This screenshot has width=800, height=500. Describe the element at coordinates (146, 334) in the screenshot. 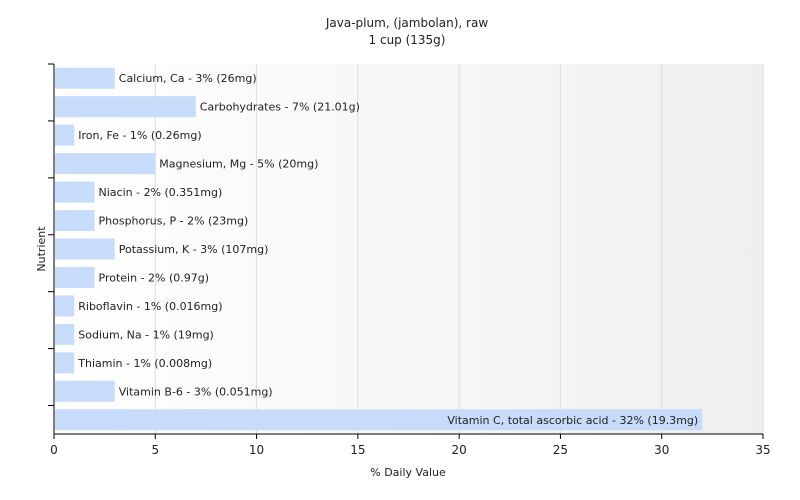

I see `bar-label: Sodium, Na - 1% (19mg)` at that location.